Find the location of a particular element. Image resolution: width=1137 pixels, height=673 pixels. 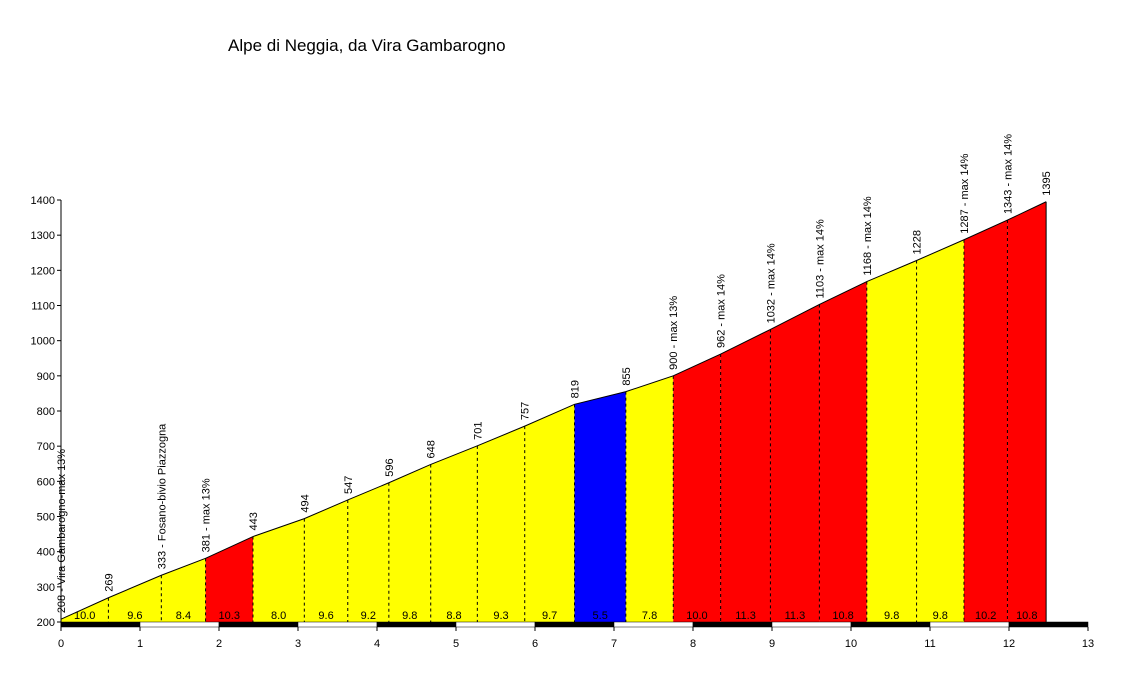

point-elevation-label: 208 - Vira Gambarogno-max 13% is located at coordinates (62, 531).